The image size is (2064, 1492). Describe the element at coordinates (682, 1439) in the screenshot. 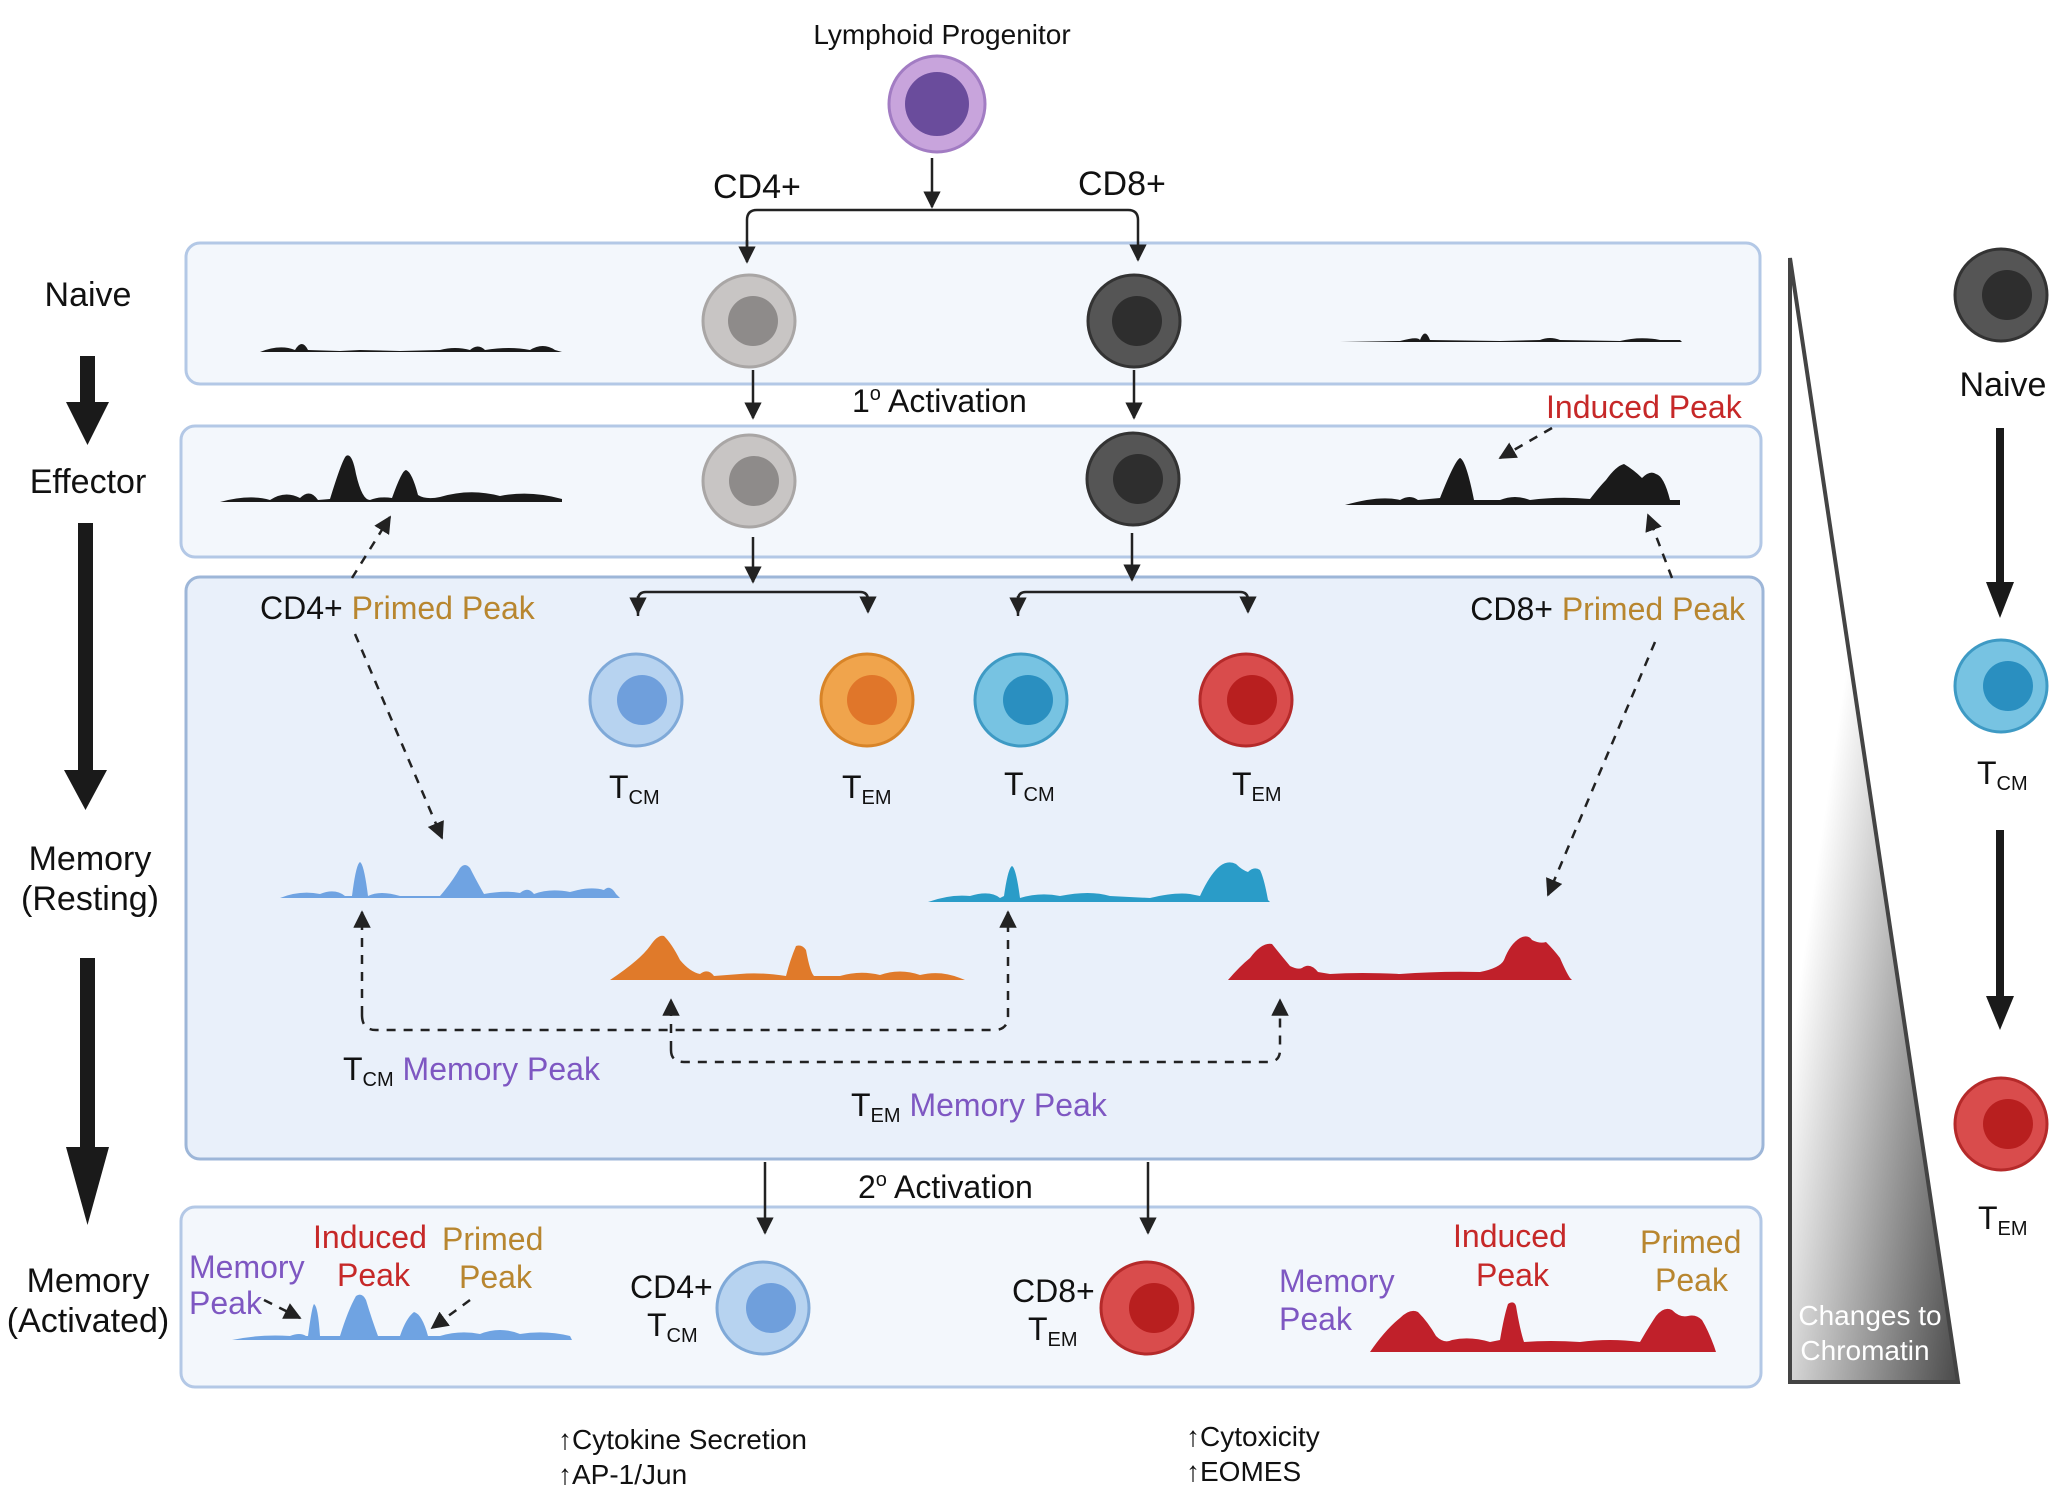

I see `cd4-function-cytokine: ↑Cytokine Secretion` at that location.